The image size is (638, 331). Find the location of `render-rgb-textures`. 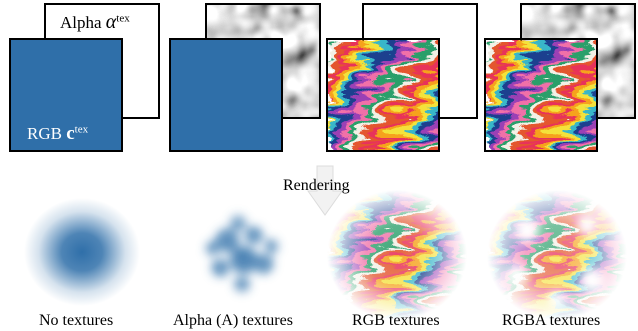

render-rgb-textures is located at coordinates (397, 255).